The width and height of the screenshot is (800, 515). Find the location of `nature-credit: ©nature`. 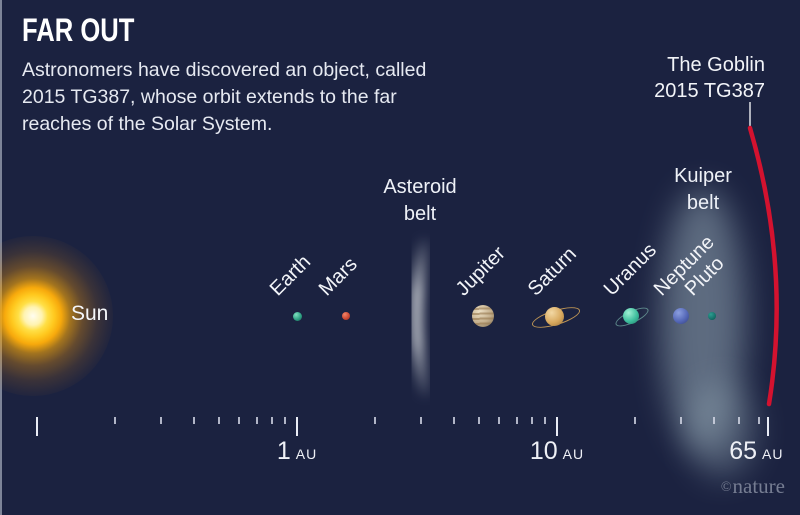

nature-credit: ©nature is located at coordinates (753, 486).